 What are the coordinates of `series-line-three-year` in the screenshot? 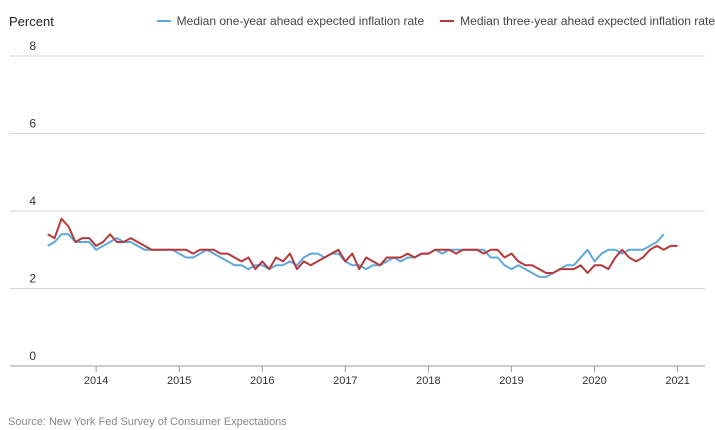 It's located at (362, 245).